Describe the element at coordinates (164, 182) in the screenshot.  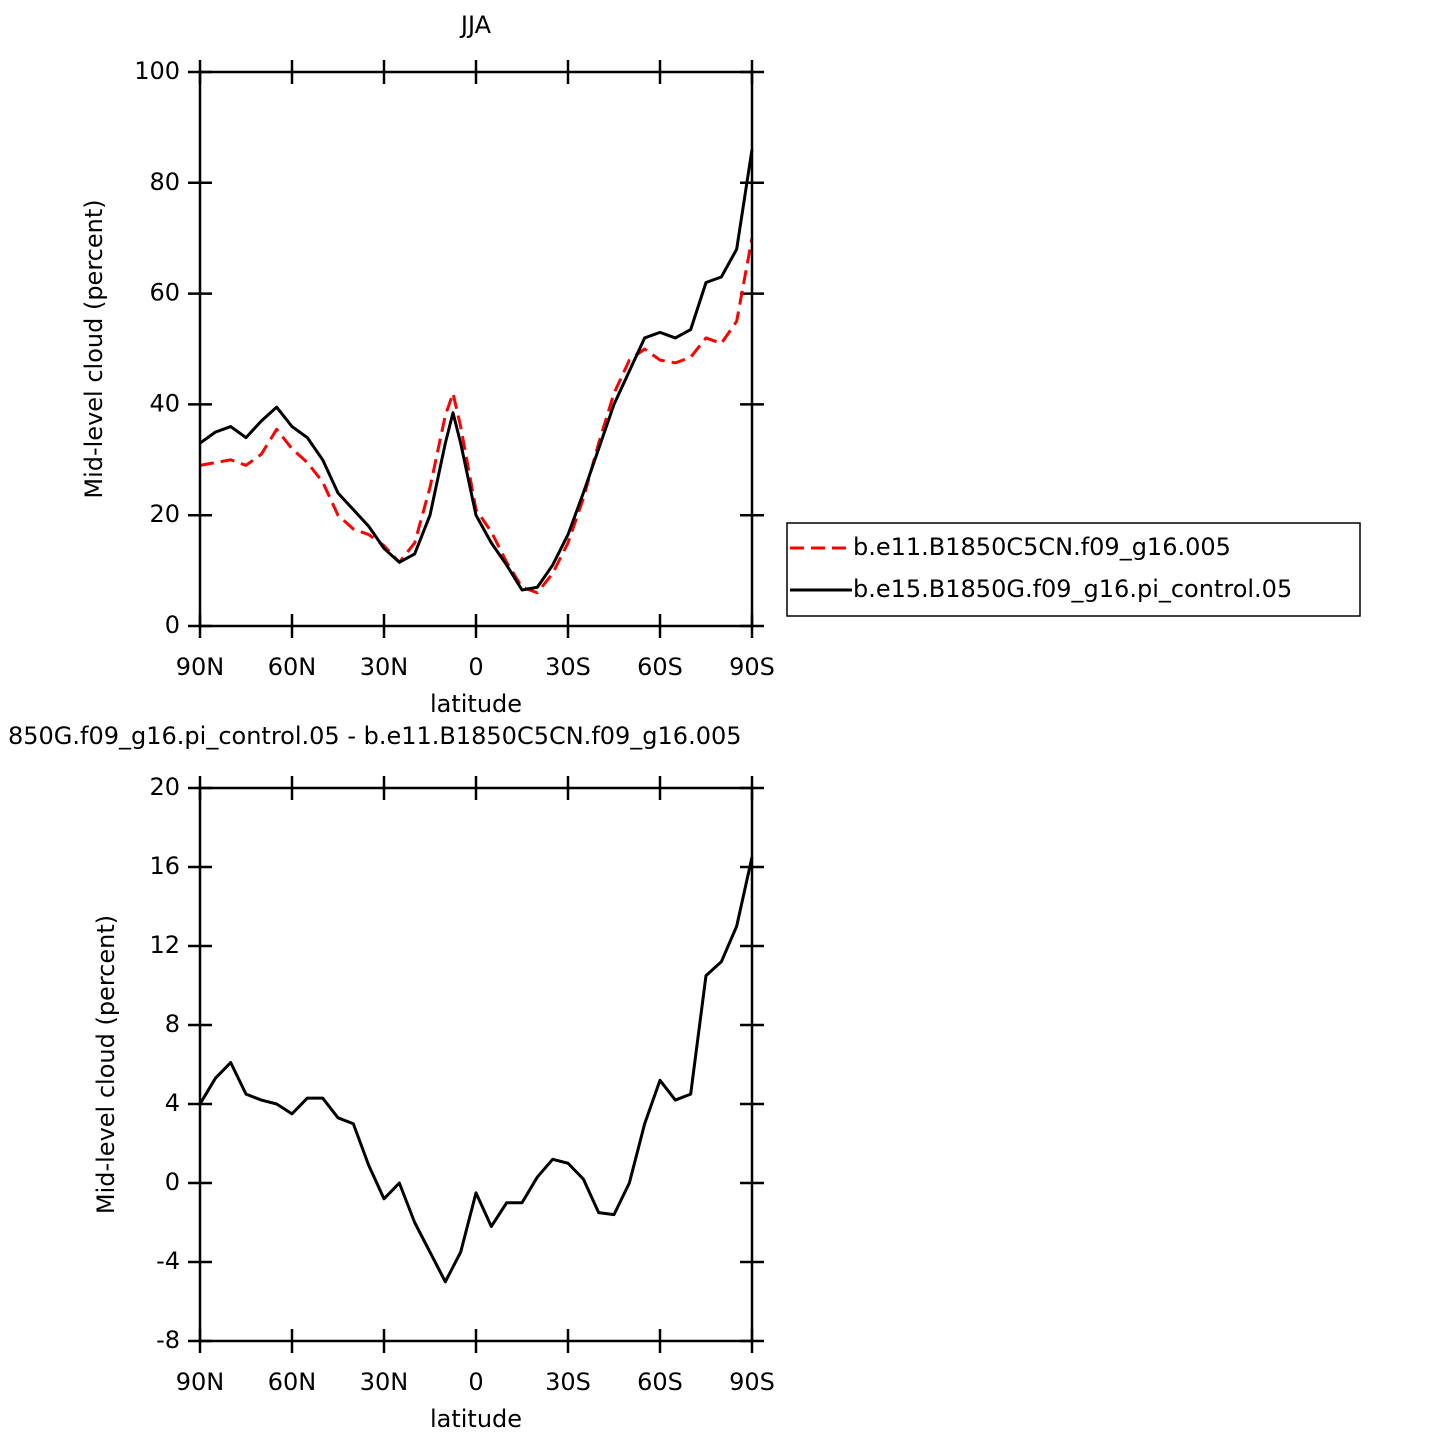
I see `y-tick-label: 80` at that location.